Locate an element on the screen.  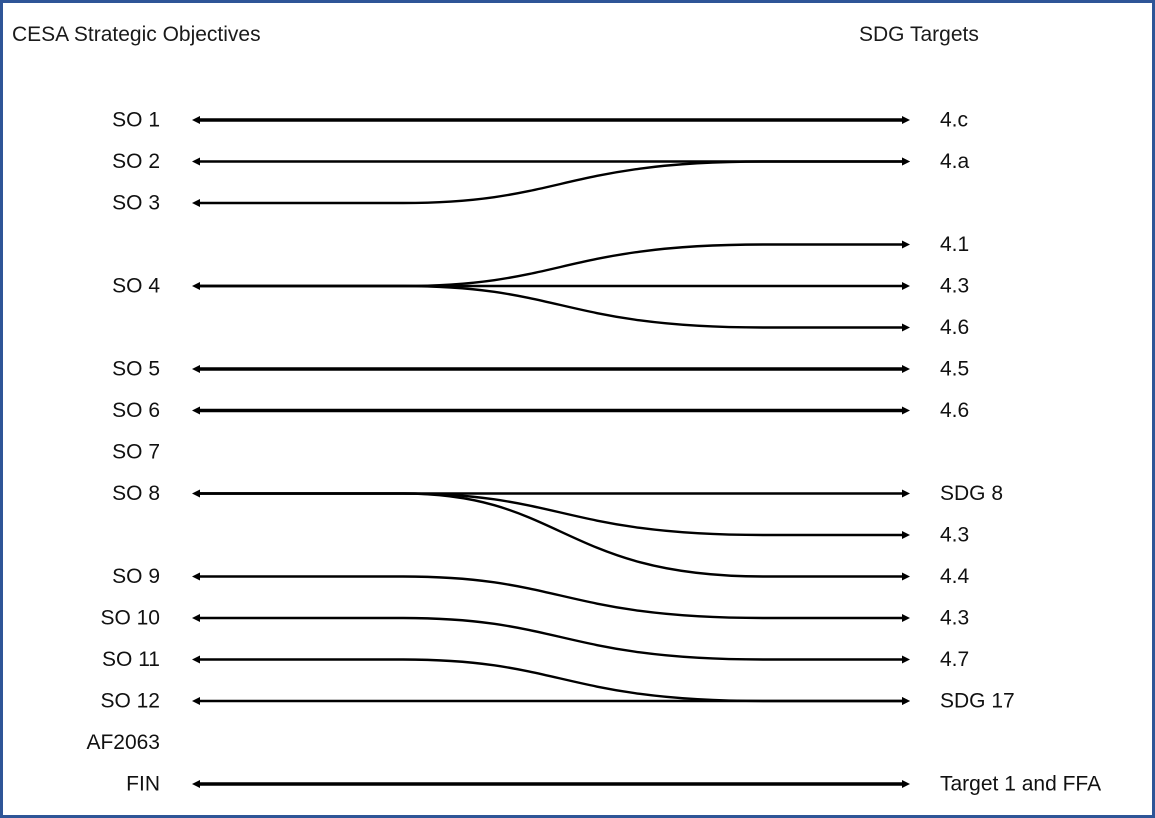
target-label: Target 1 and FFA is located at coordinates (1020, 784).